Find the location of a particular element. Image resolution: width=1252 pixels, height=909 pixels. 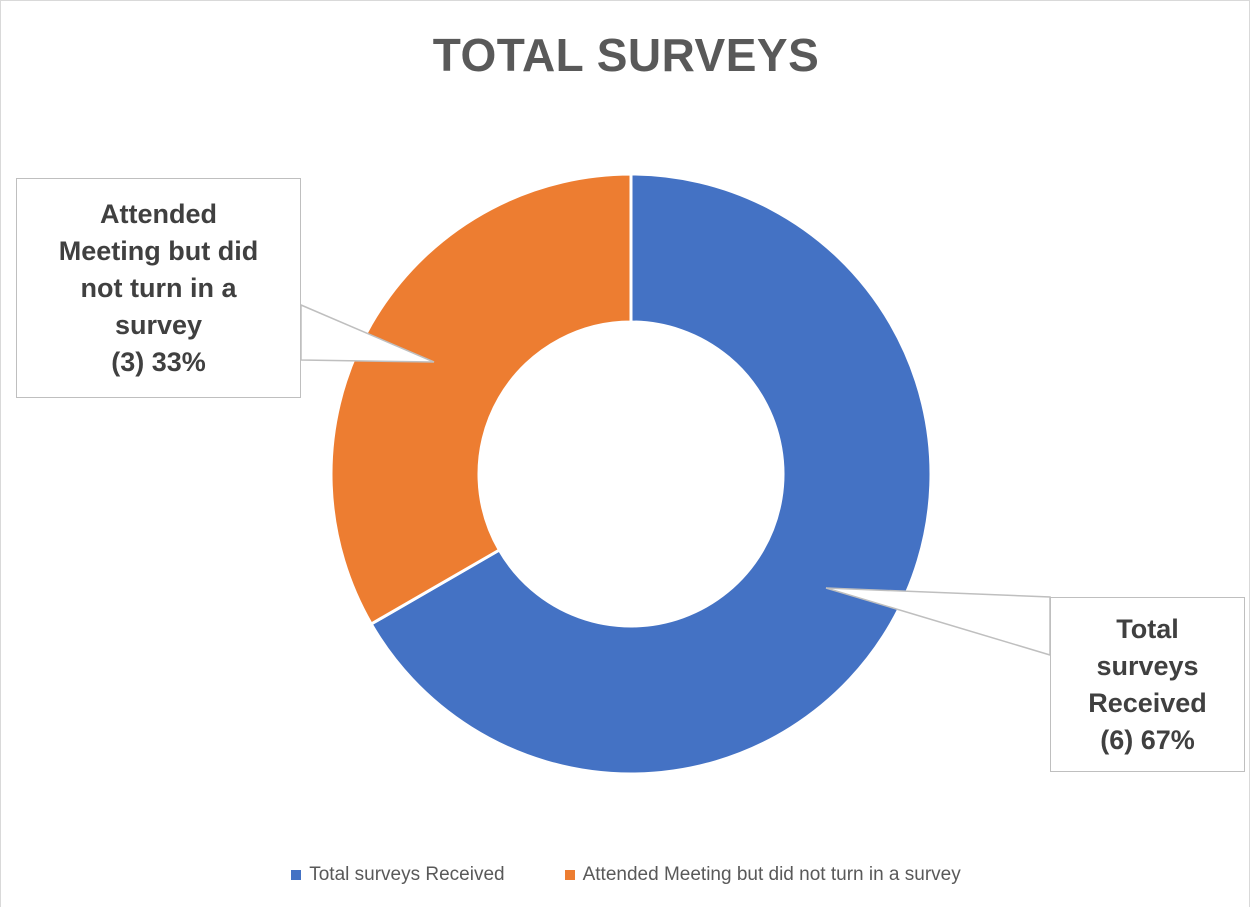

data-label-line: survey is located at coordinates (158, 324).